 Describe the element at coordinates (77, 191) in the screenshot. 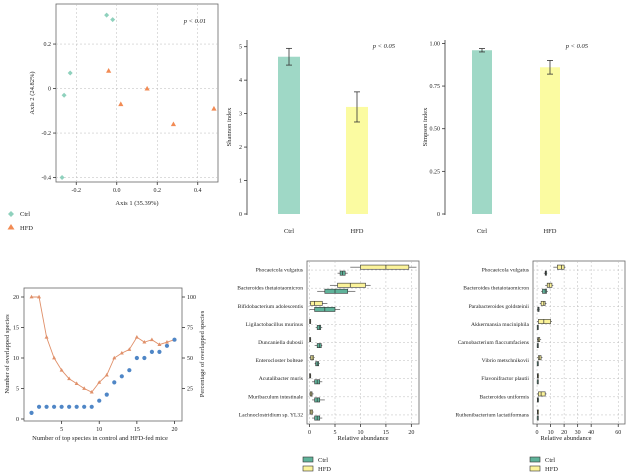

I see `pcoa-x-tick-label: -0.2` at that location.